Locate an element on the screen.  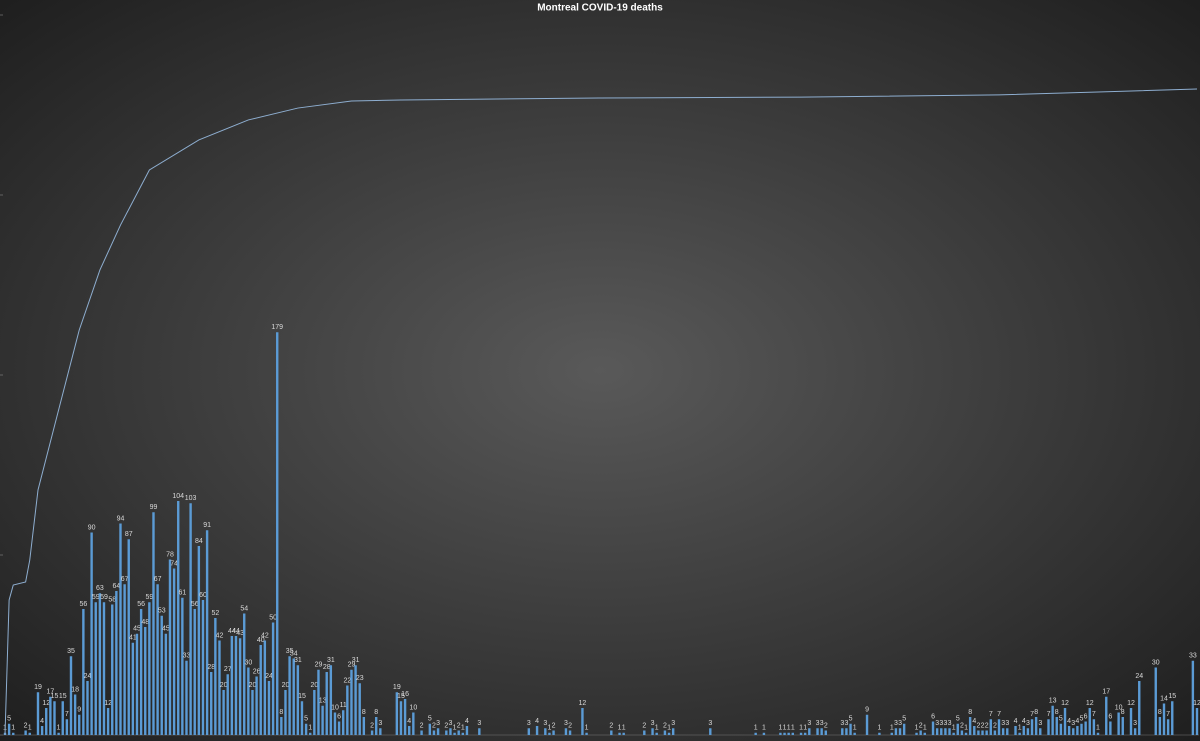
value-label: 28 is located at coordinates (327, 667).